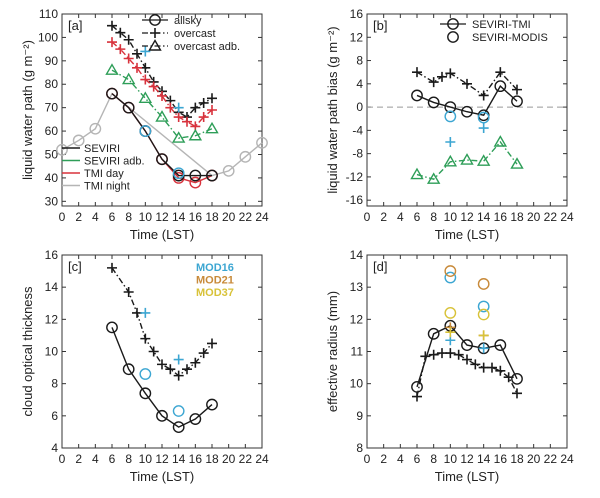  What do you see at coordinates (534, 459) in the screenshot?
I see `x-tick-label: 20` at bounding box center [534, 459].